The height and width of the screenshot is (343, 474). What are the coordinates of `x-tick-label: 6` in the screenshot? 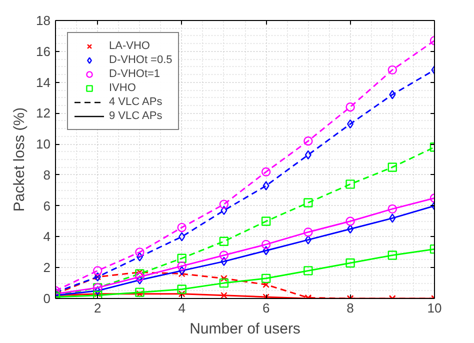 It's located at (266, 308).